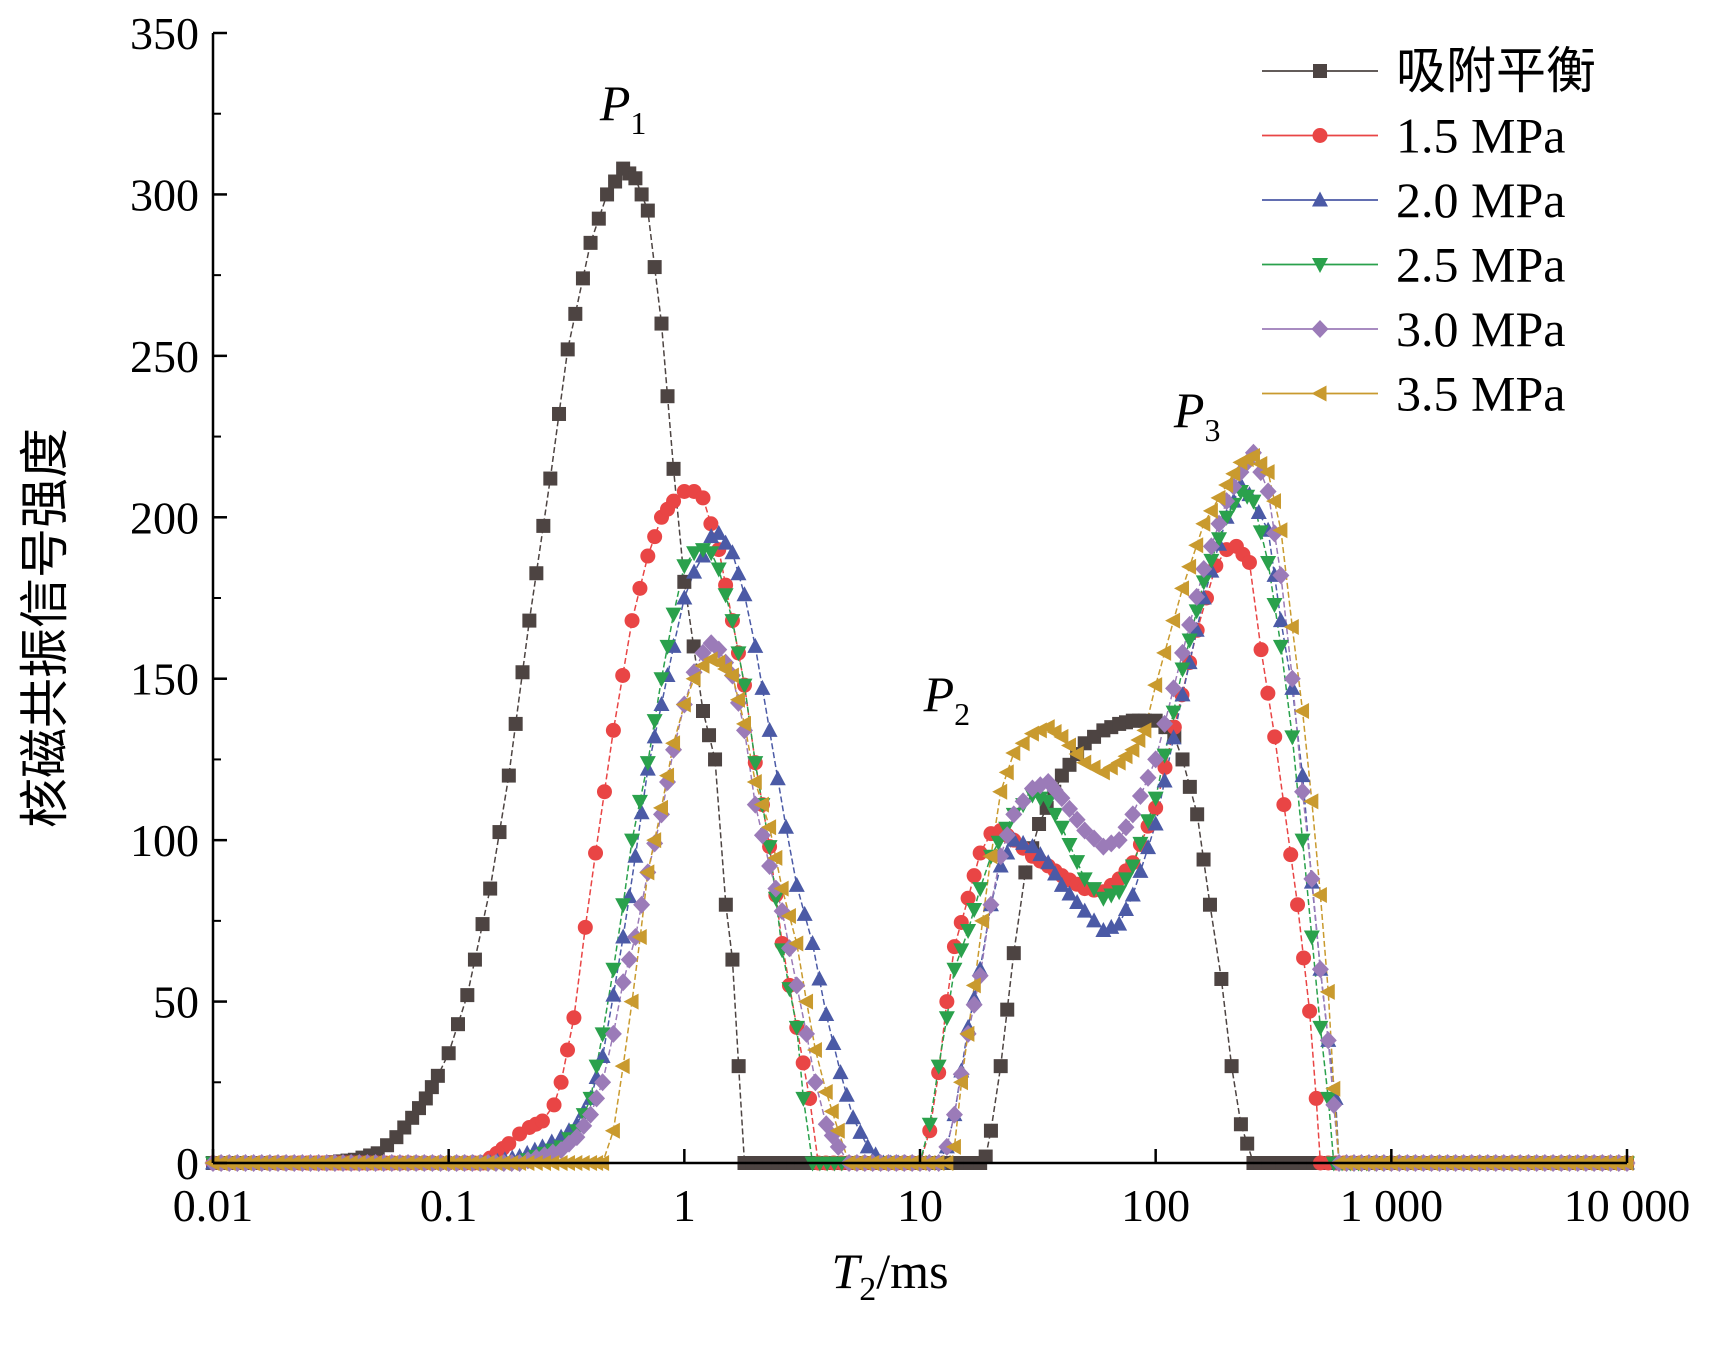 The image size is (1713, 1358). Describe the element at coordinates (1480, 265) in the screenshot. I see `legend-label: 2.5 MPa` at that location.